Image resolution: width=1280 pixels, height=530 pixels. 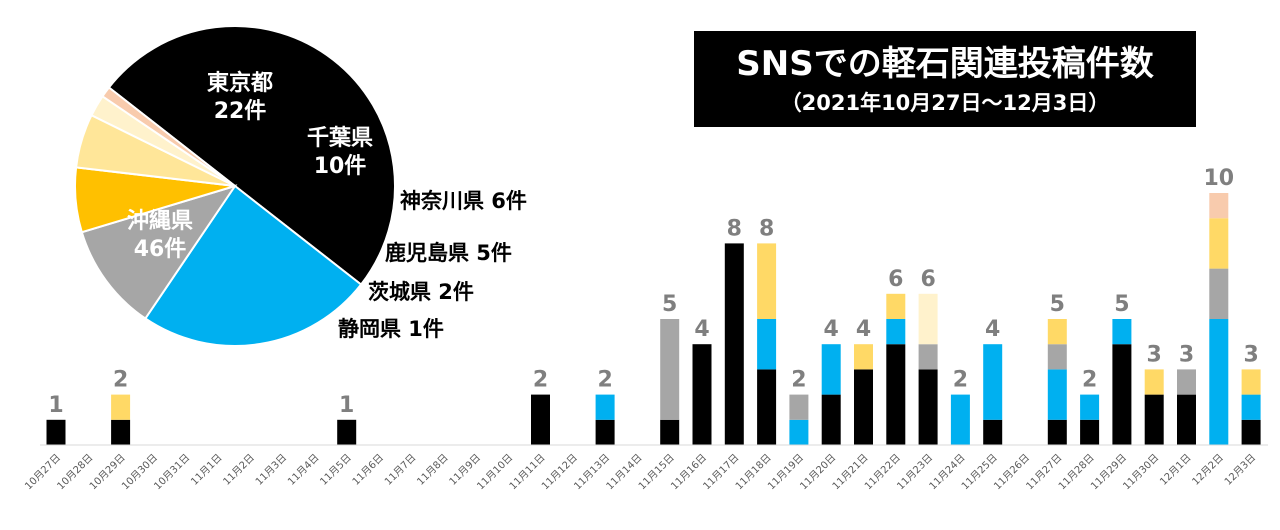 What do you see at coordinates (240, 111) in the screenshot?
I see `pie-label-value: 22件` at bounding box center [240, 111].